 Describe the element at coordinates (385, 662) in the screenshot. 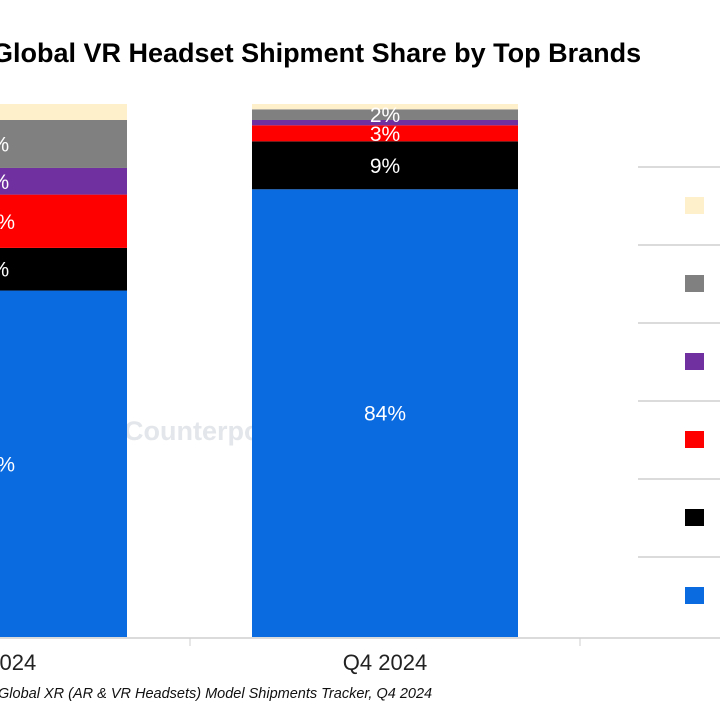

I see `category-label: Q4 2024` at that location.